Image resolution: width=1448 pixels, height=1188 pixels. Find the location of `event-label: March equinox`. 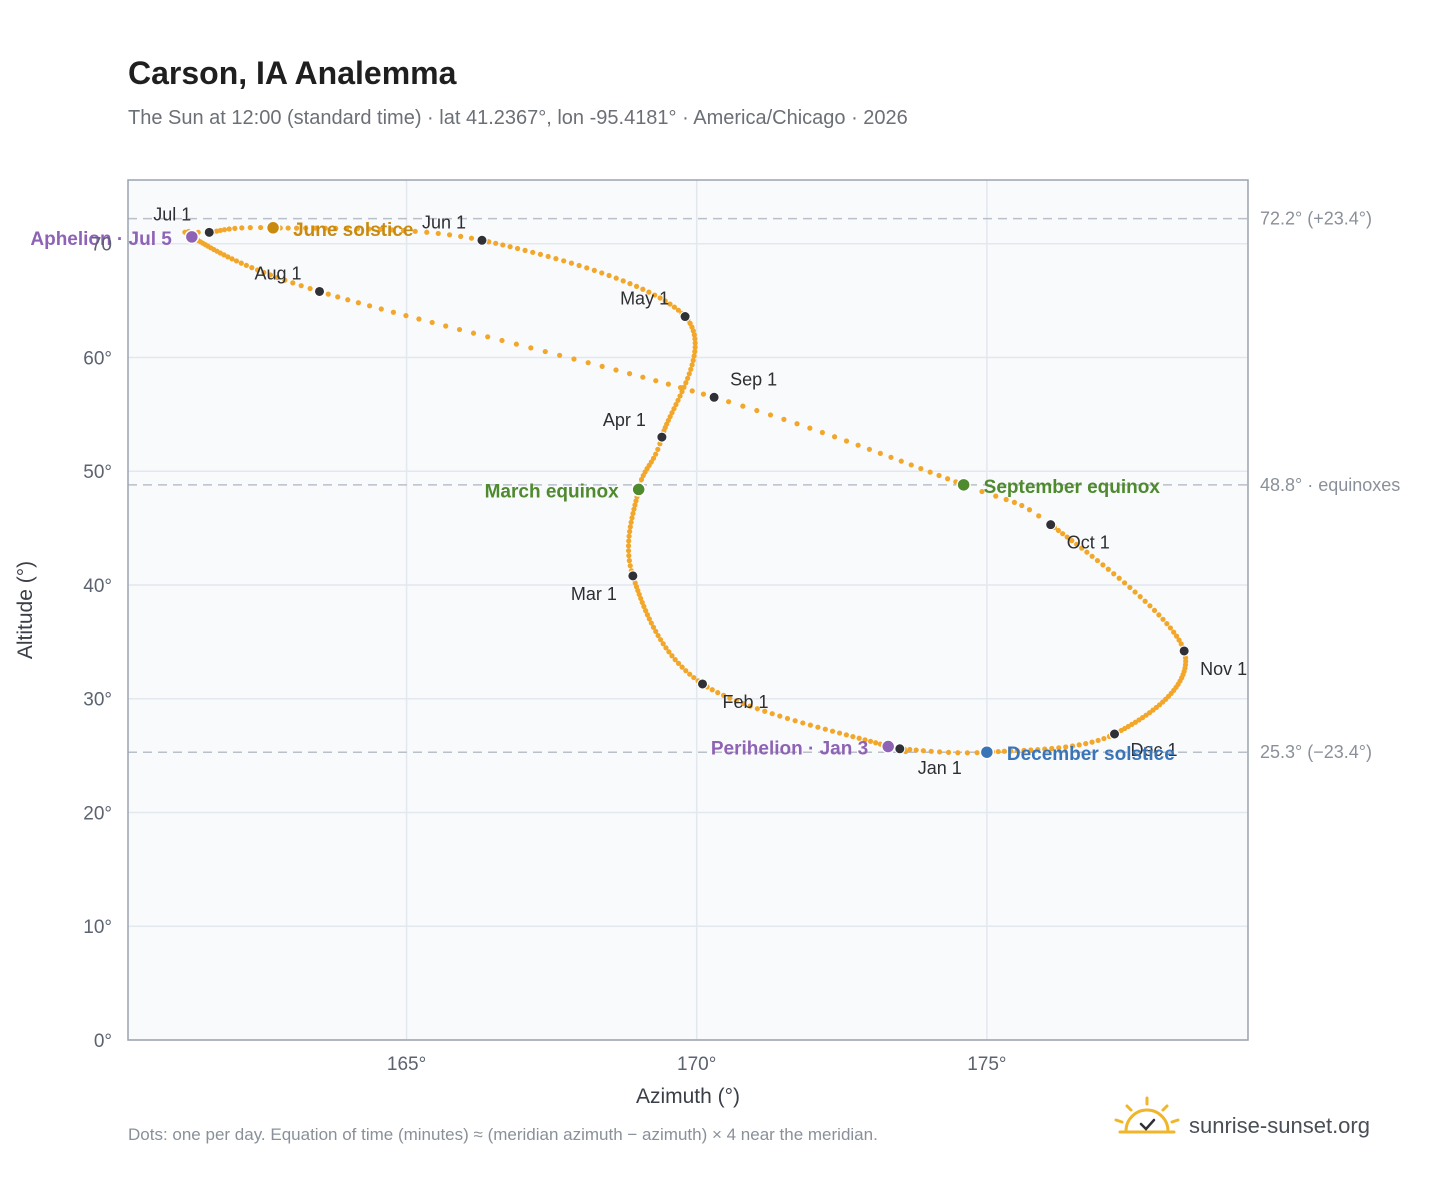

event-label: March equinox is located at coordinates (552, 491).